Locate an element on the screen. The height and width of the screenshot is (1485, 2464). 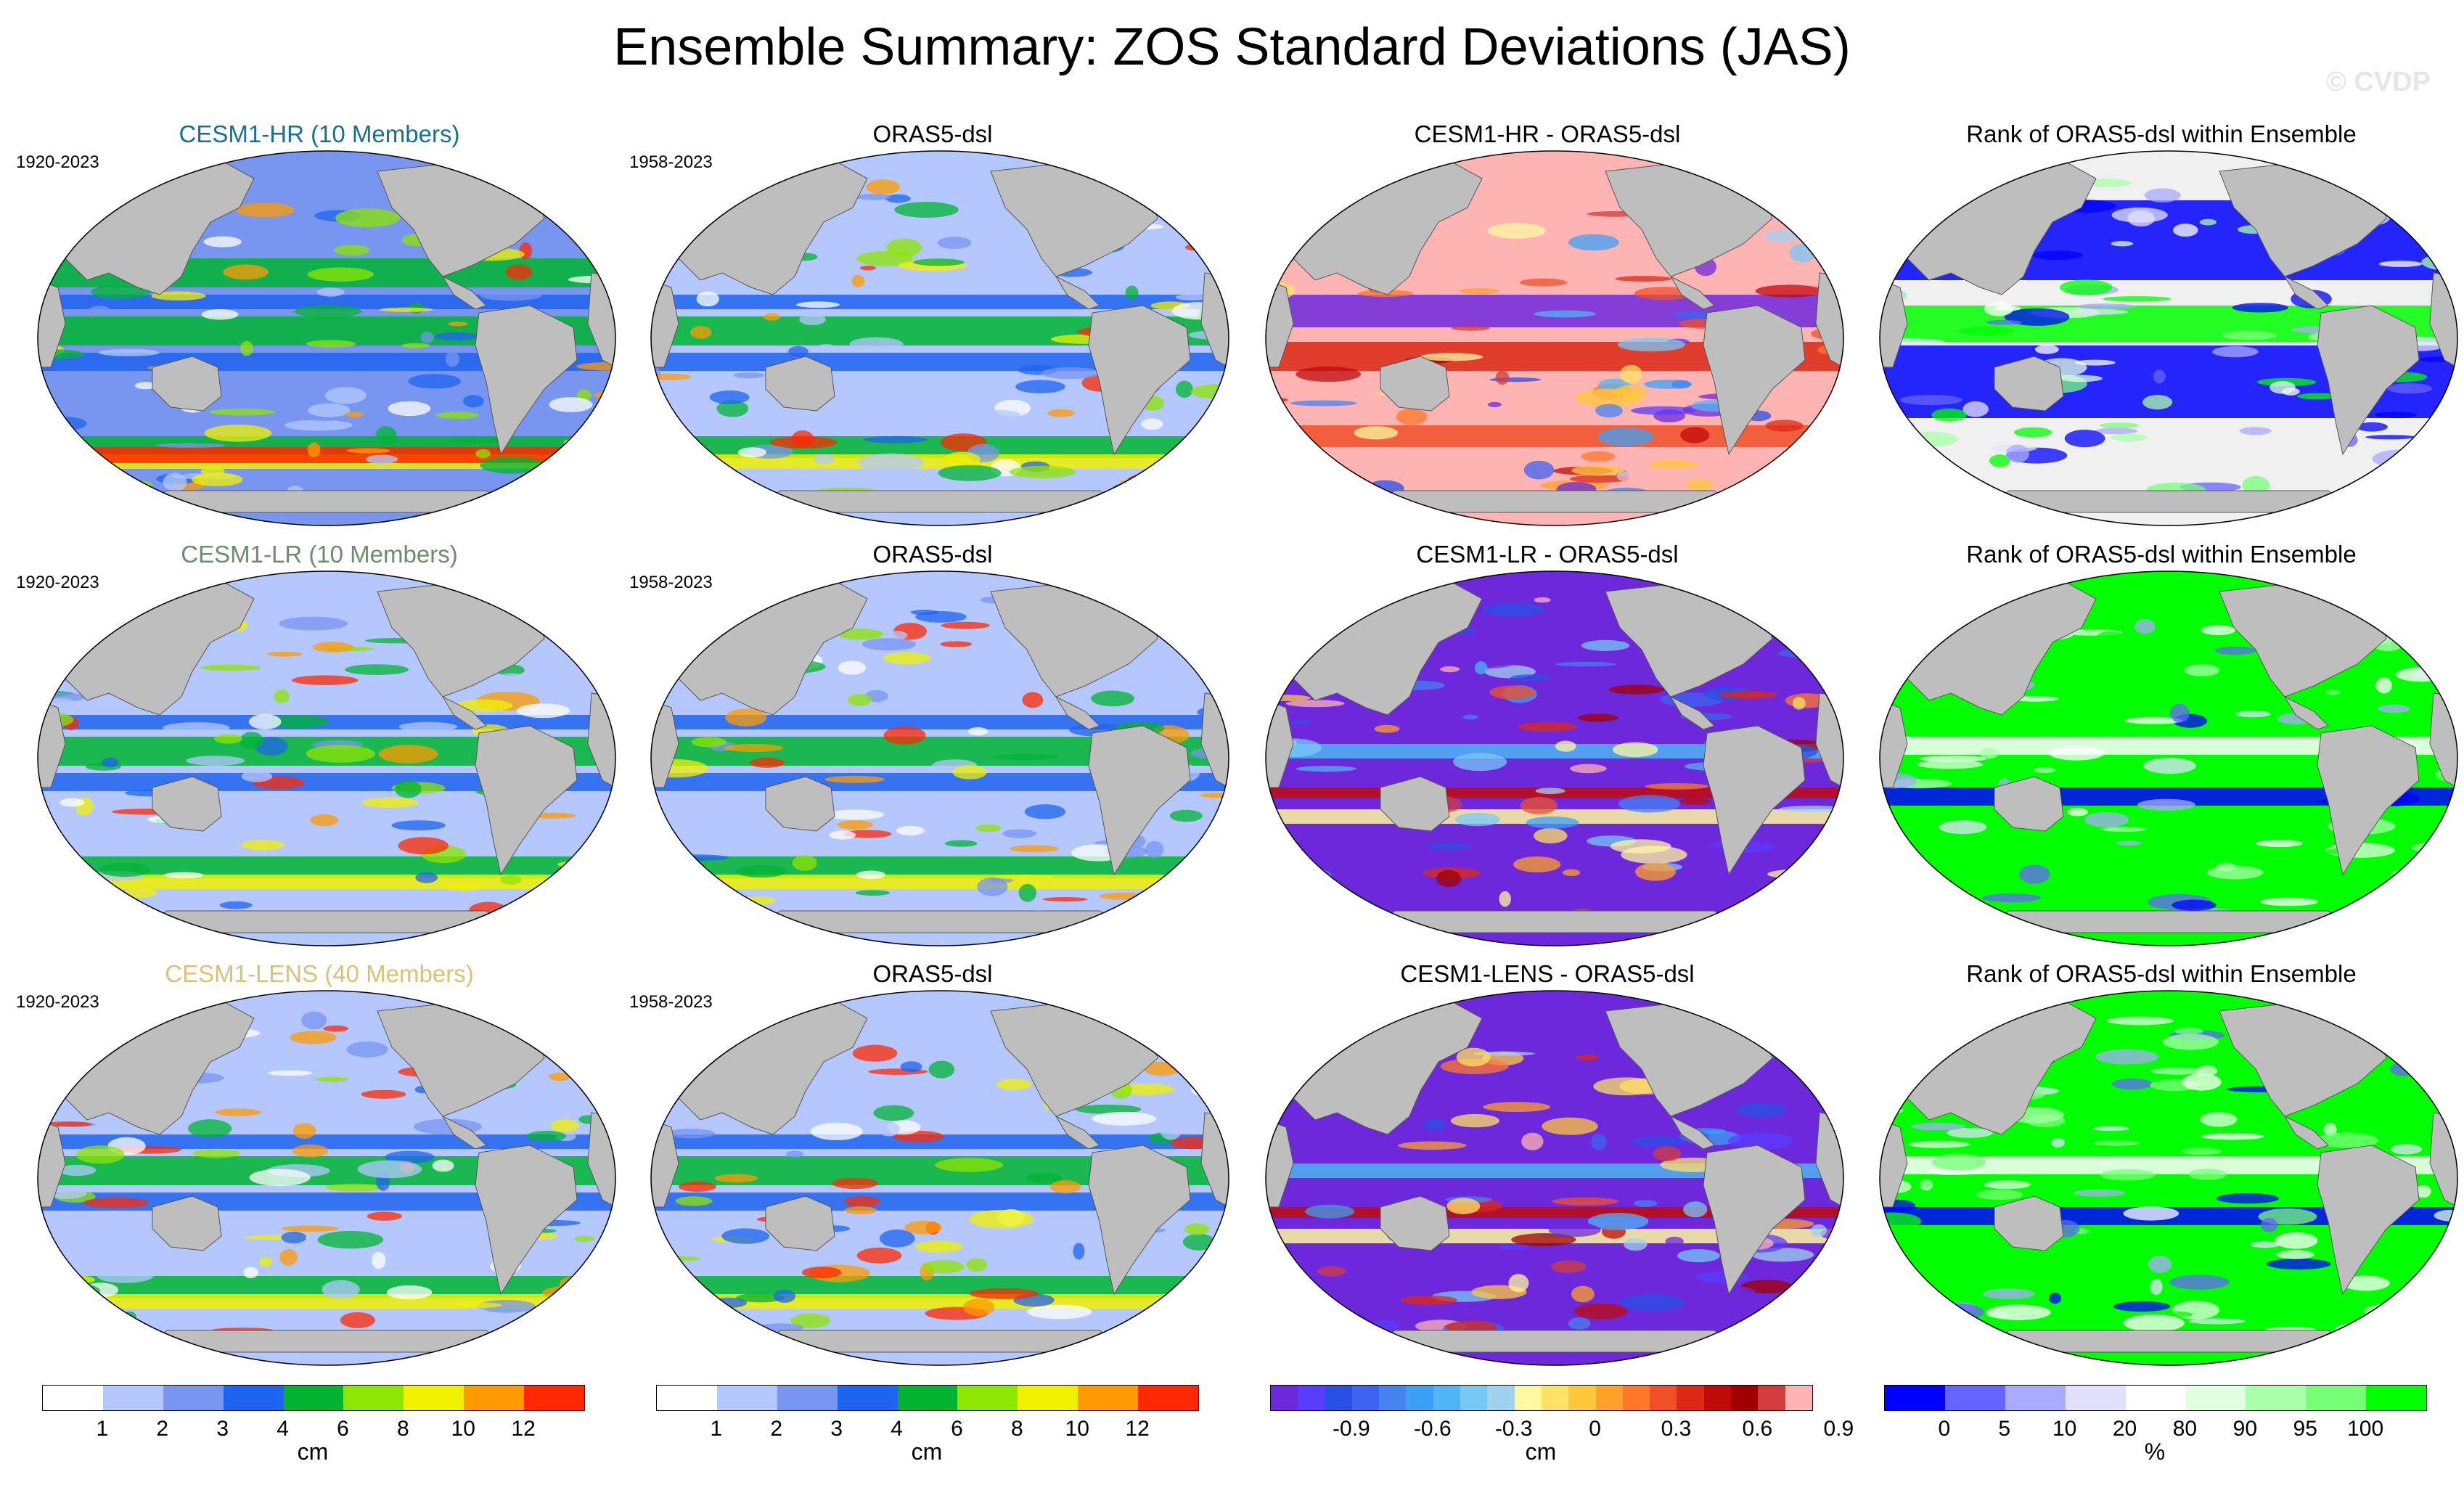
colorbar-tick-label: 0 is located at coordinates (1944, 1429).